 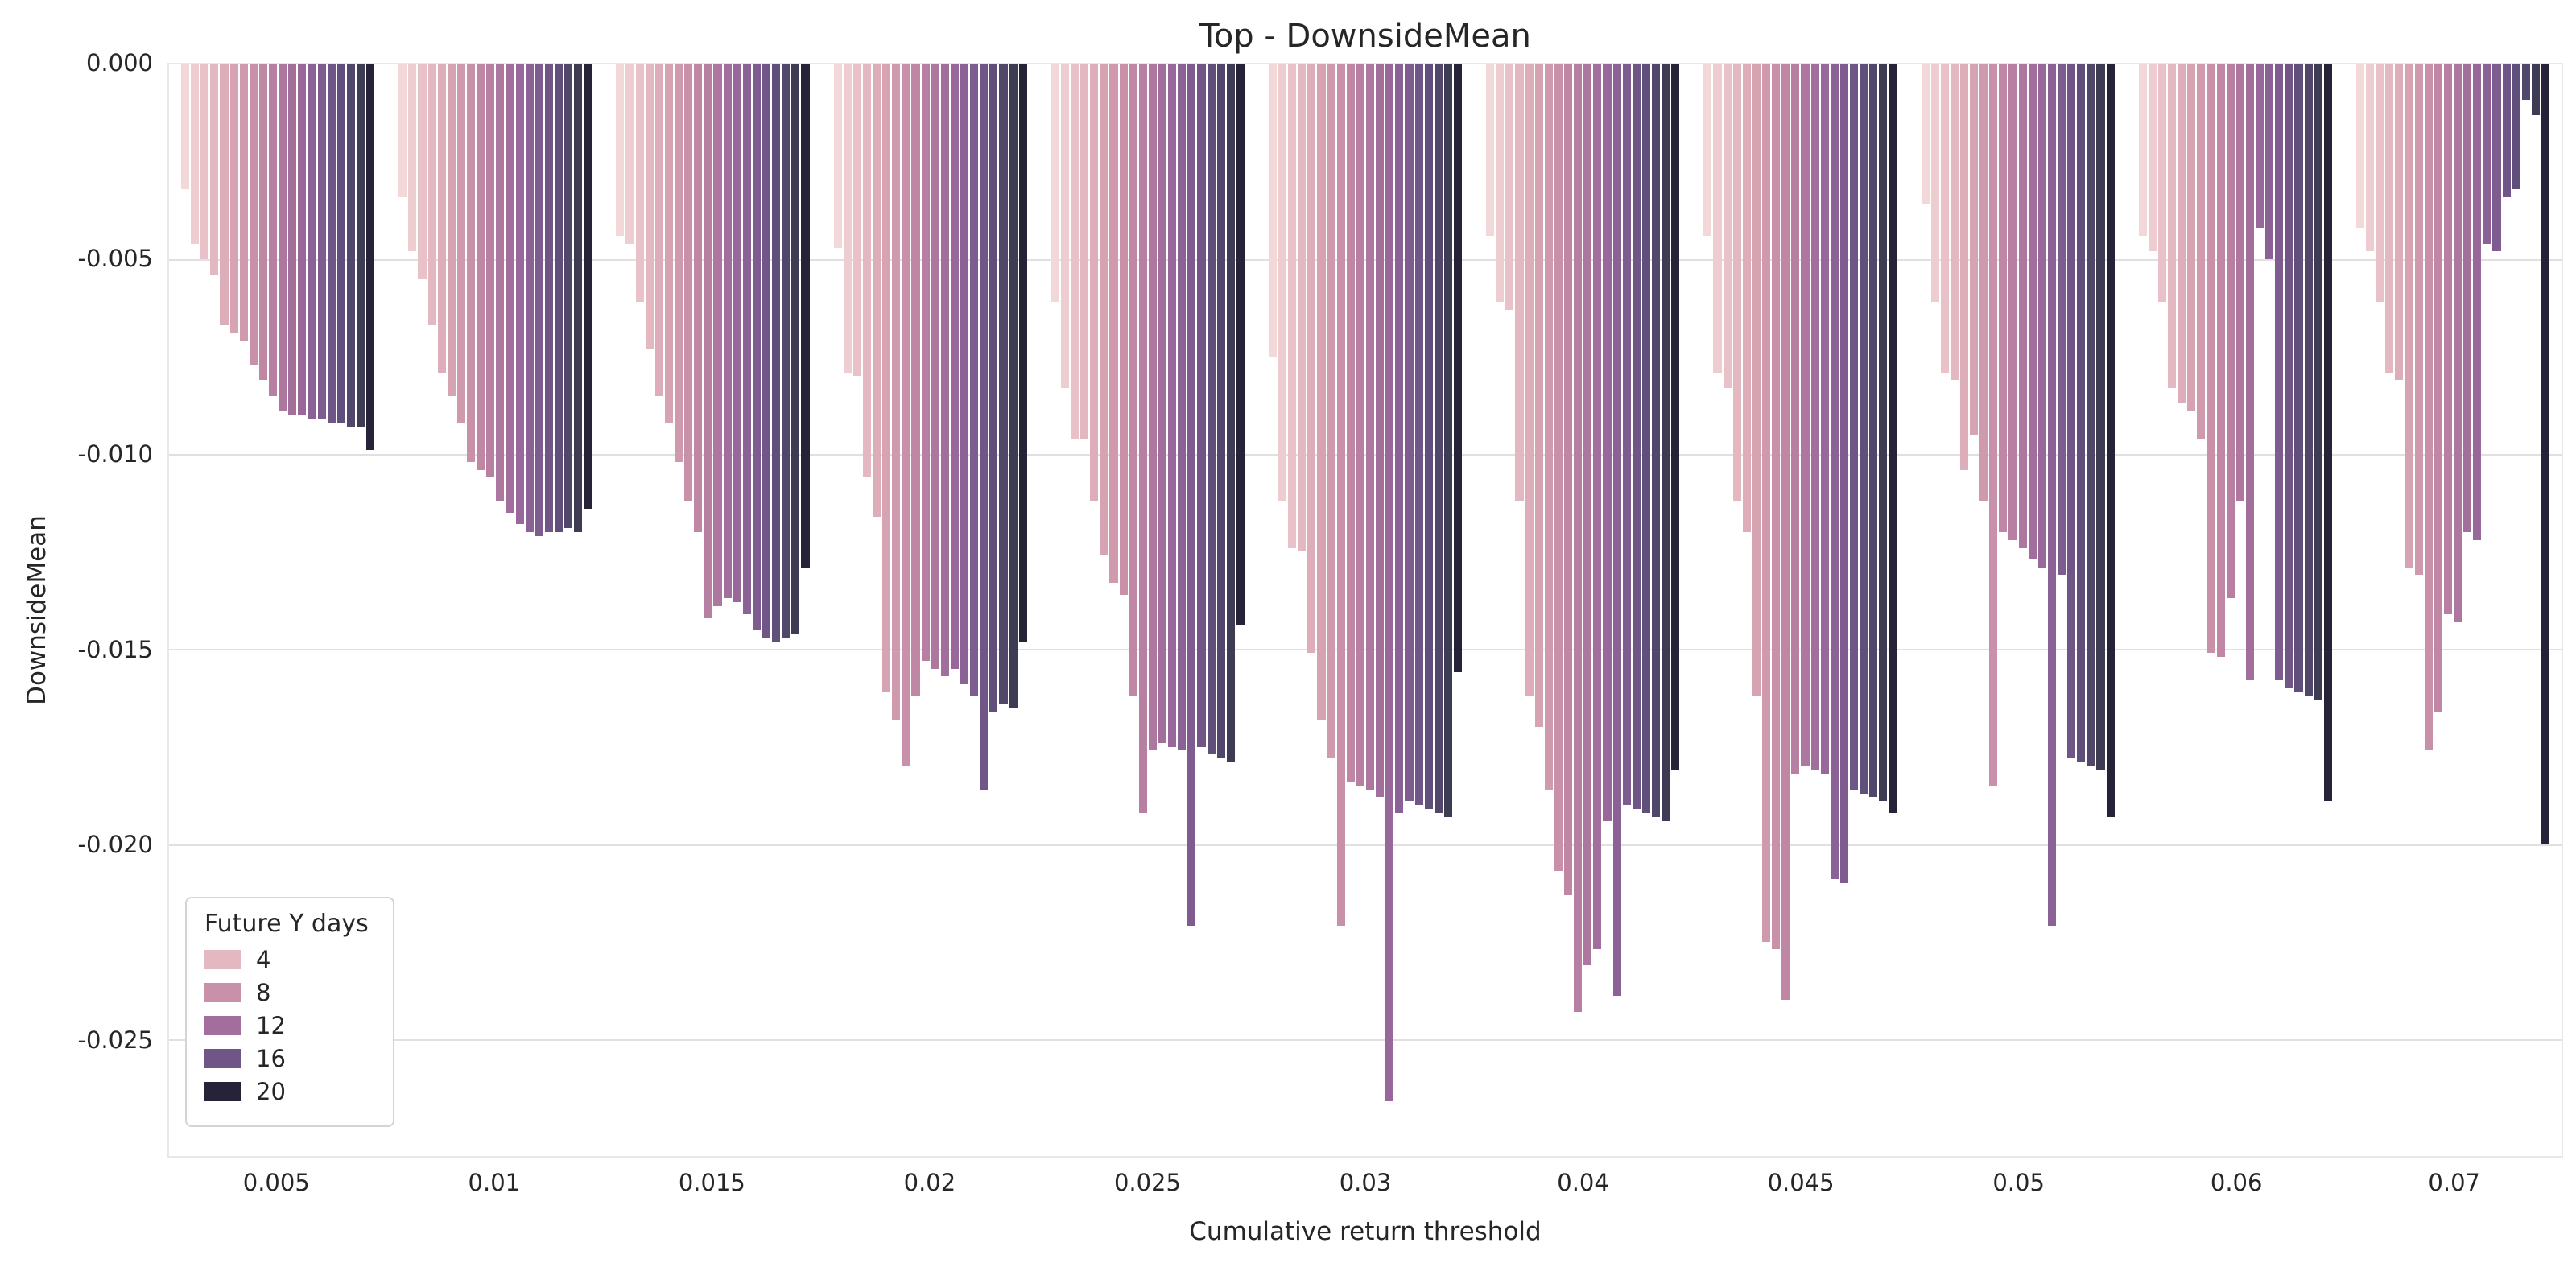 I want to click on y-tick-label: -0.025, so click(x=116, y=1040).